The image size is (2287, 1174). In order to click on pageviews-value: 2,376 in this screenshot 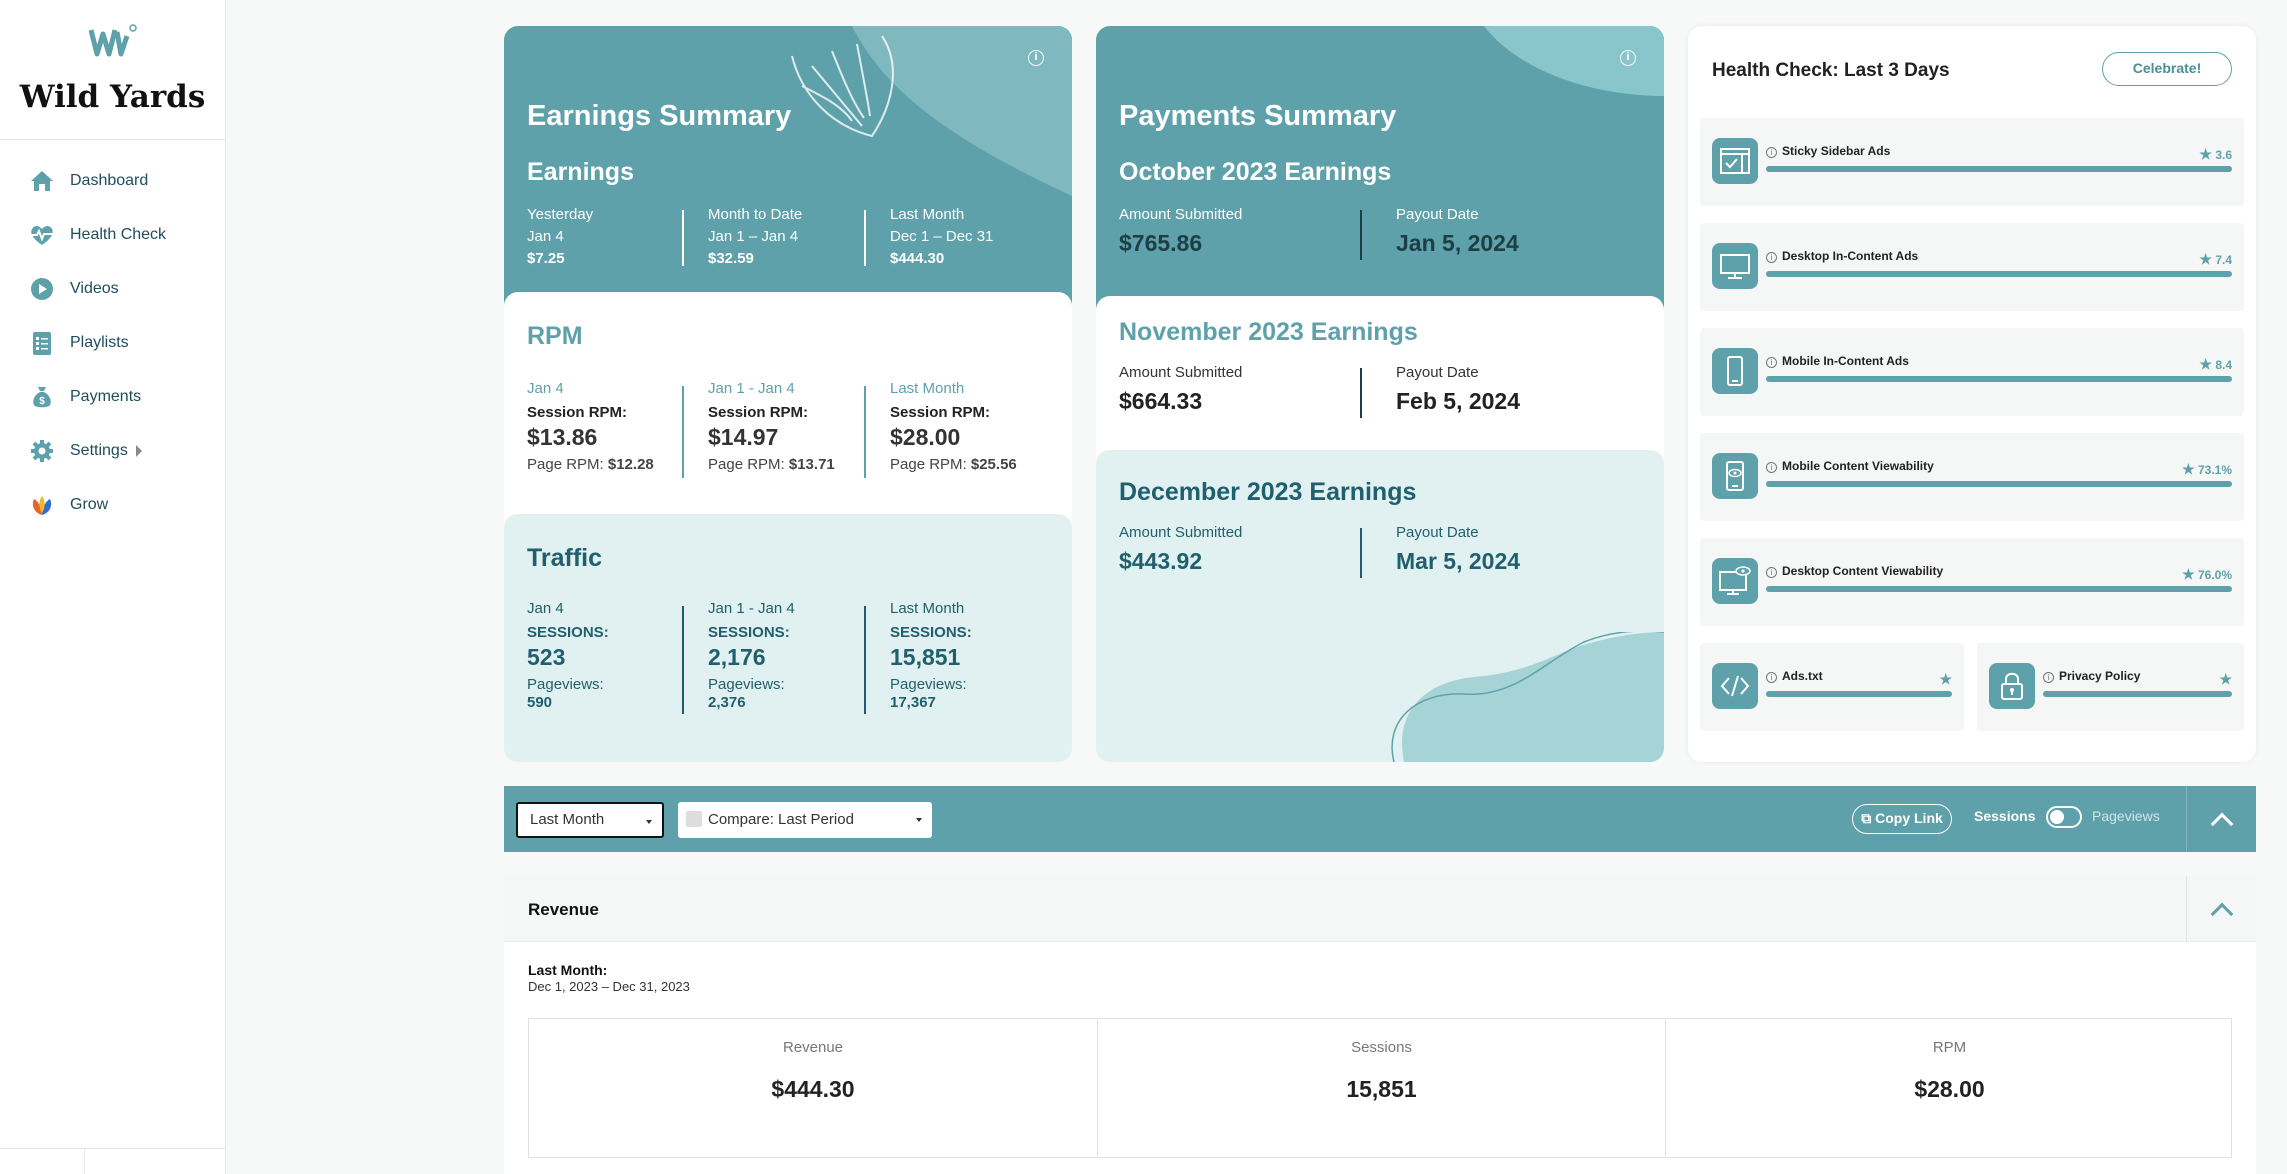, I will do `click(727, 702)`.